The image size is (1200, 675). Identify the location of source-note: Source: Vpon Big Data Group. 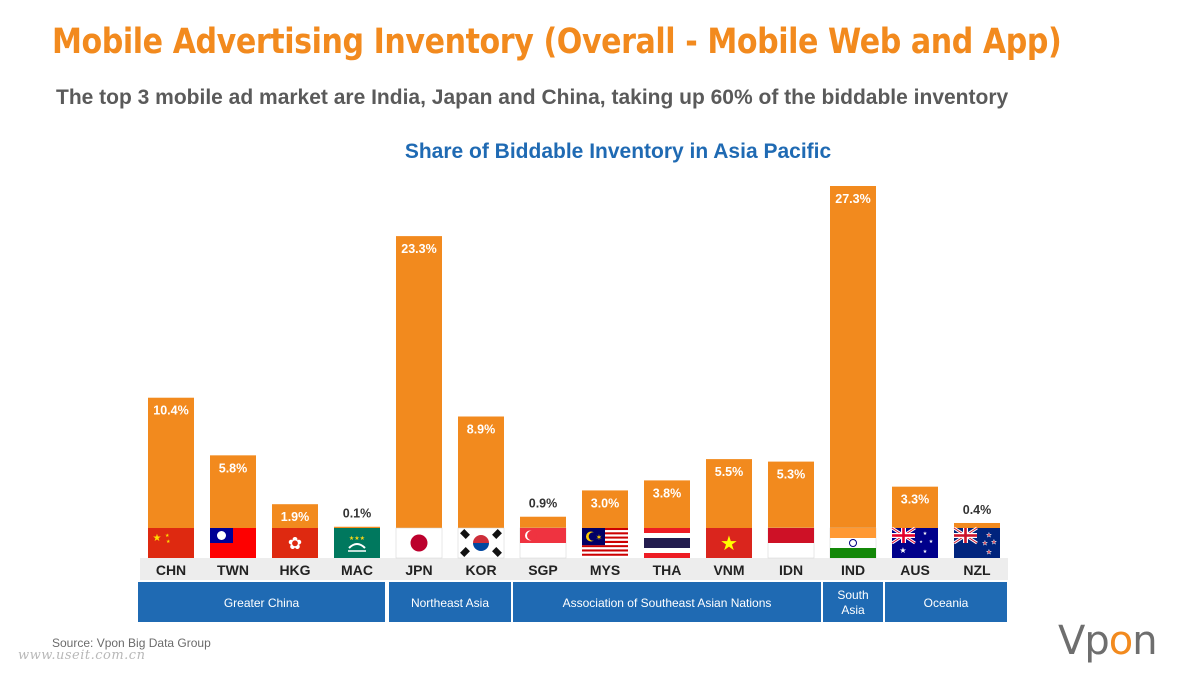
(131, 643).